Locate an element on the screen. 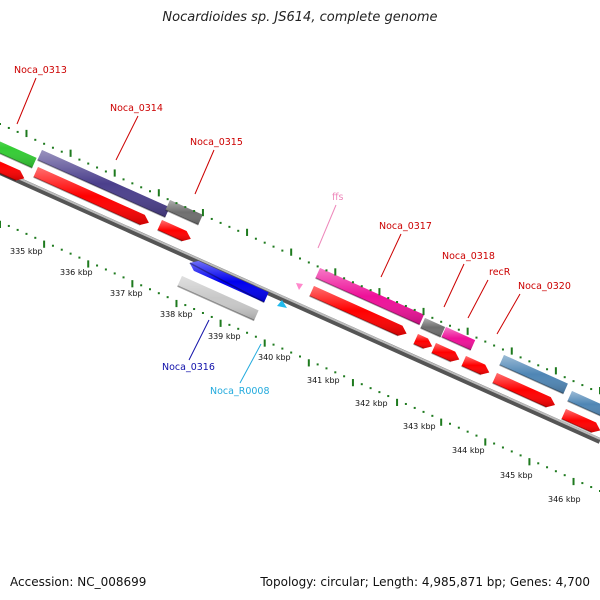 The height and width of the screenshot is (600, 600). gene-label-noca-0314: Noca_0314 is located at coordinates (136, 108).